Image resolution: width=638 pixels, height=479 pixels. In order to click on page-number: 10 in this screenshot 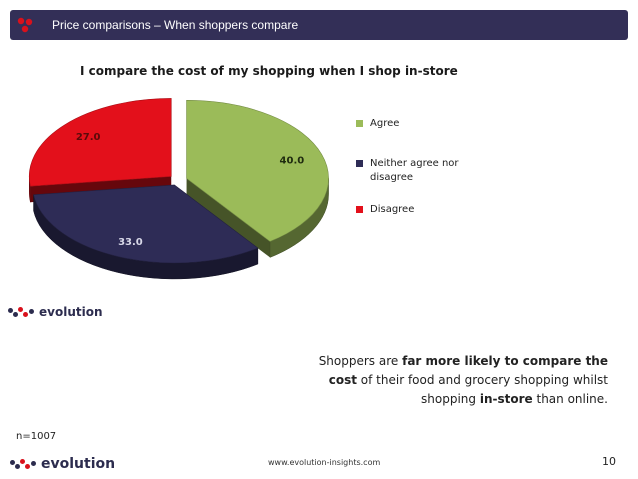, I will do `click(609, 461)`.